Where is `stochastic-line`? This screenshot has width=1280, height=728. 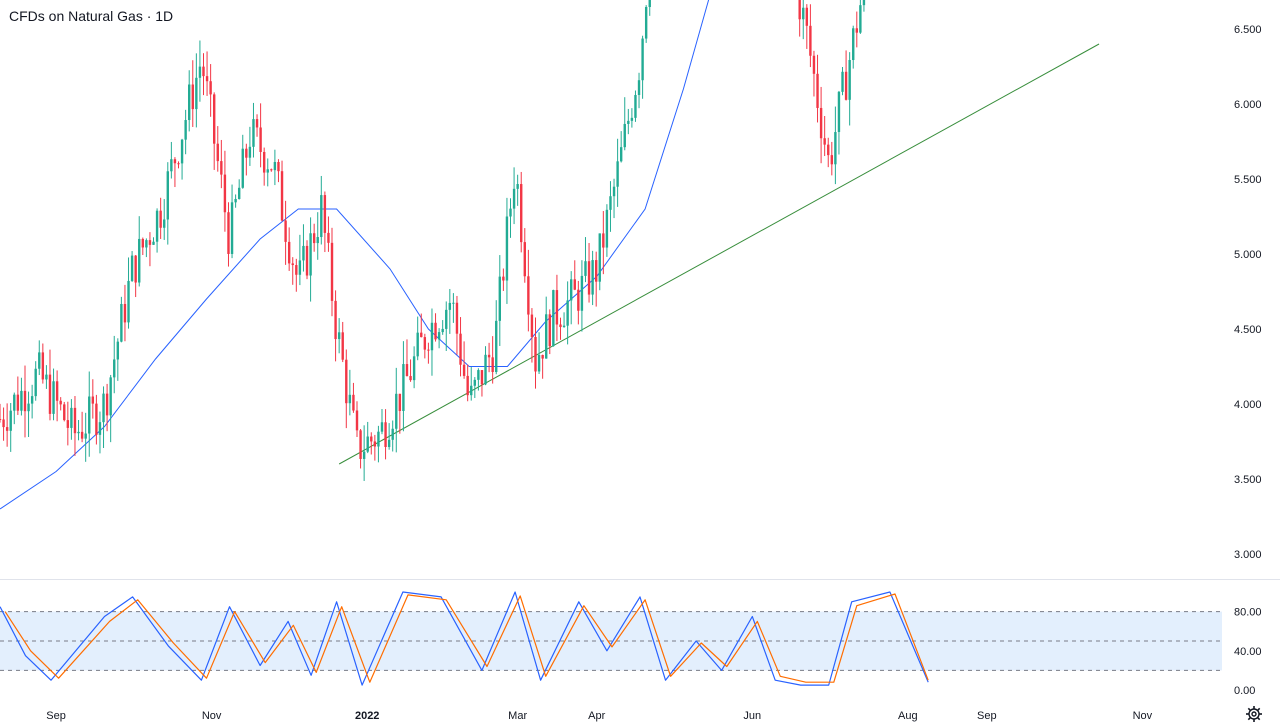 stochastic-line is located at coordinates (464, 638).